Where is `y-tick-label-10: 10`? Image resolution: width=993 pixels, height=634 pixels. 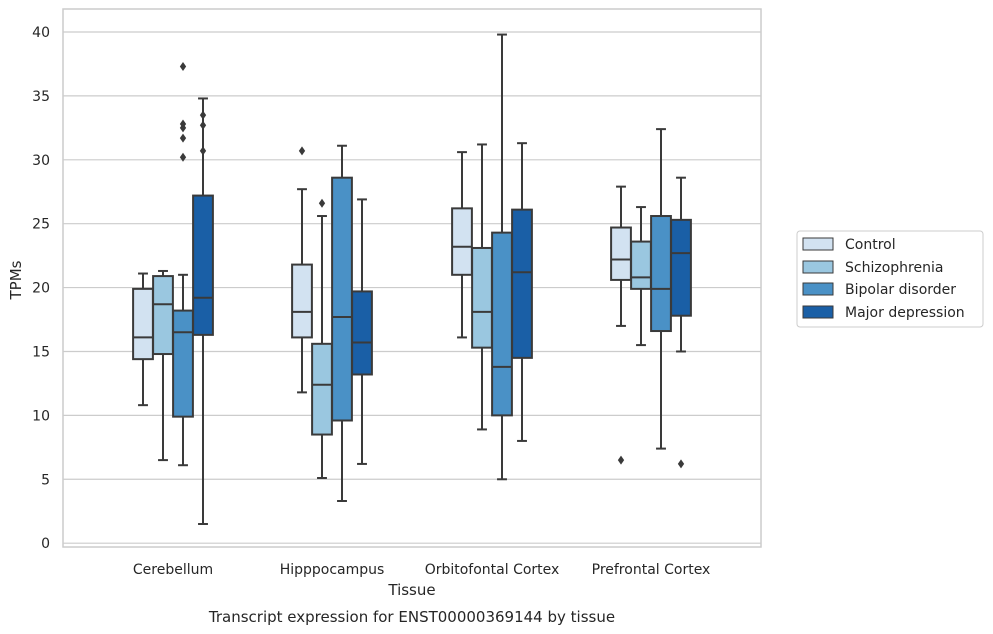 y-tick-label-10: 10 is located at coordinates (41, 416).